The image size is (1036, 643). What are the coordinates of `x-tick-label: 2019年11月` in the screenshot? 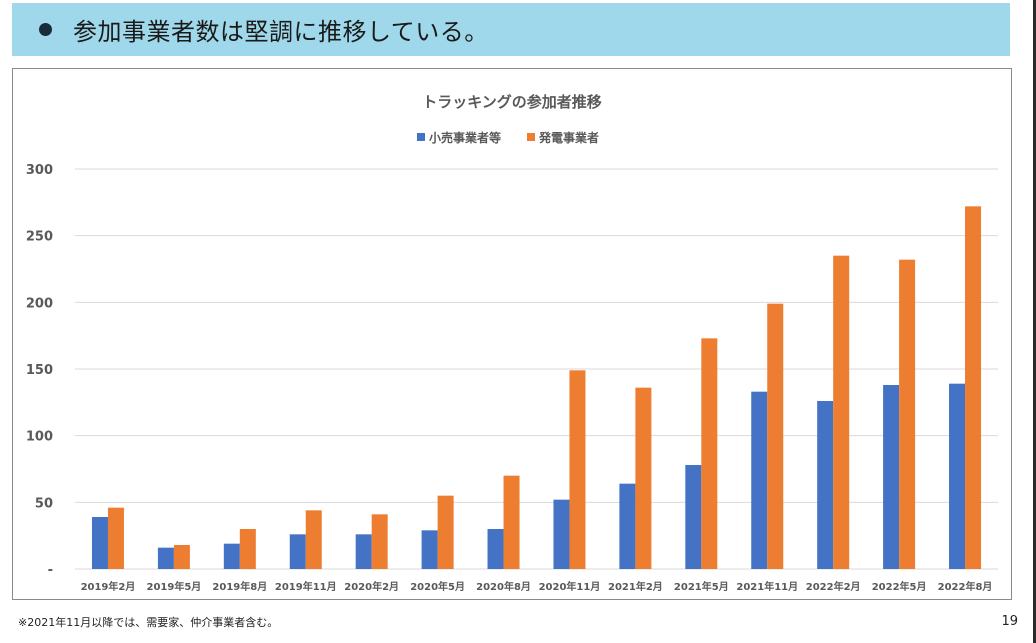 It's located at (306, 586).